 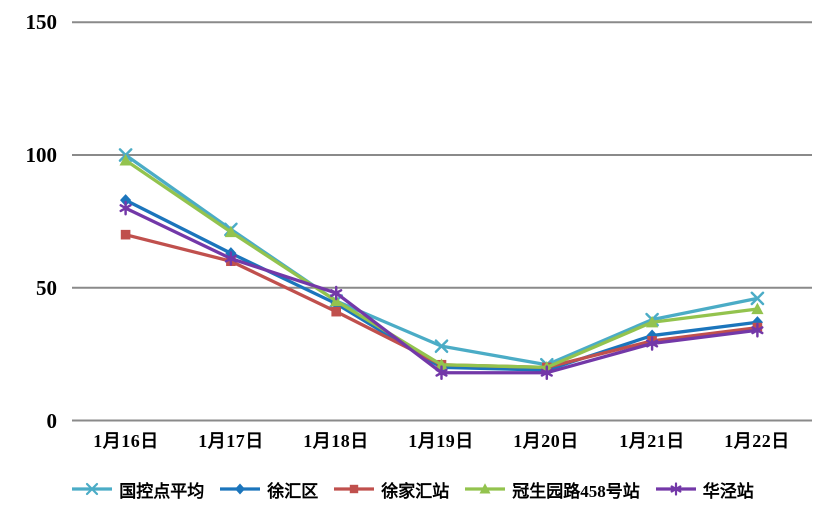 I want to click on legend-label: 国控点平均, so click(x=162, y=491).